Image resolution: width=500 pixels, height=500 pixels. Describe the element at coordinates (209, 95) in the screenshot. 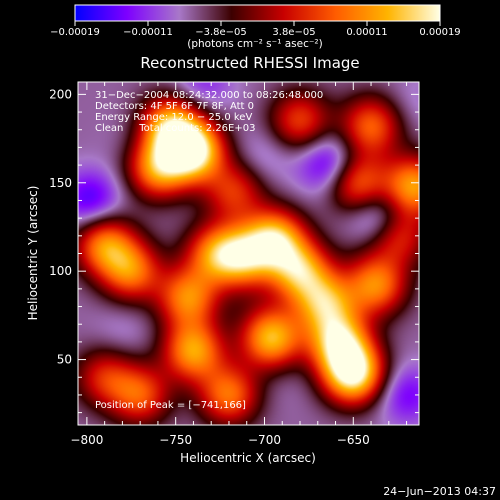

I see `annotation-time-range: 31−Dec−2004 08:24:32.000 to 08:26:48.000` at that location.